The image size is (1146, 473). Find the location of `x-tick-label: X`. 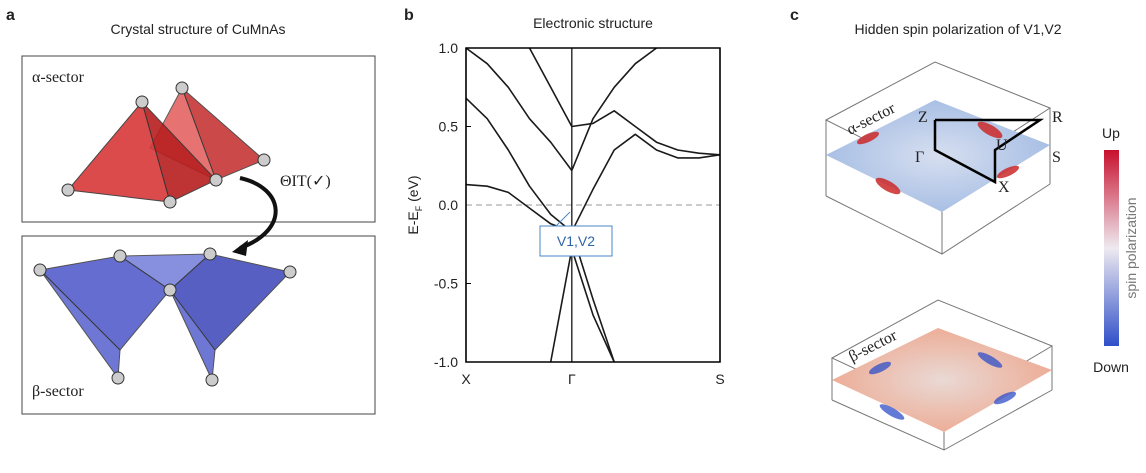

x-tick-label: X is located at coordinates (466, 379).